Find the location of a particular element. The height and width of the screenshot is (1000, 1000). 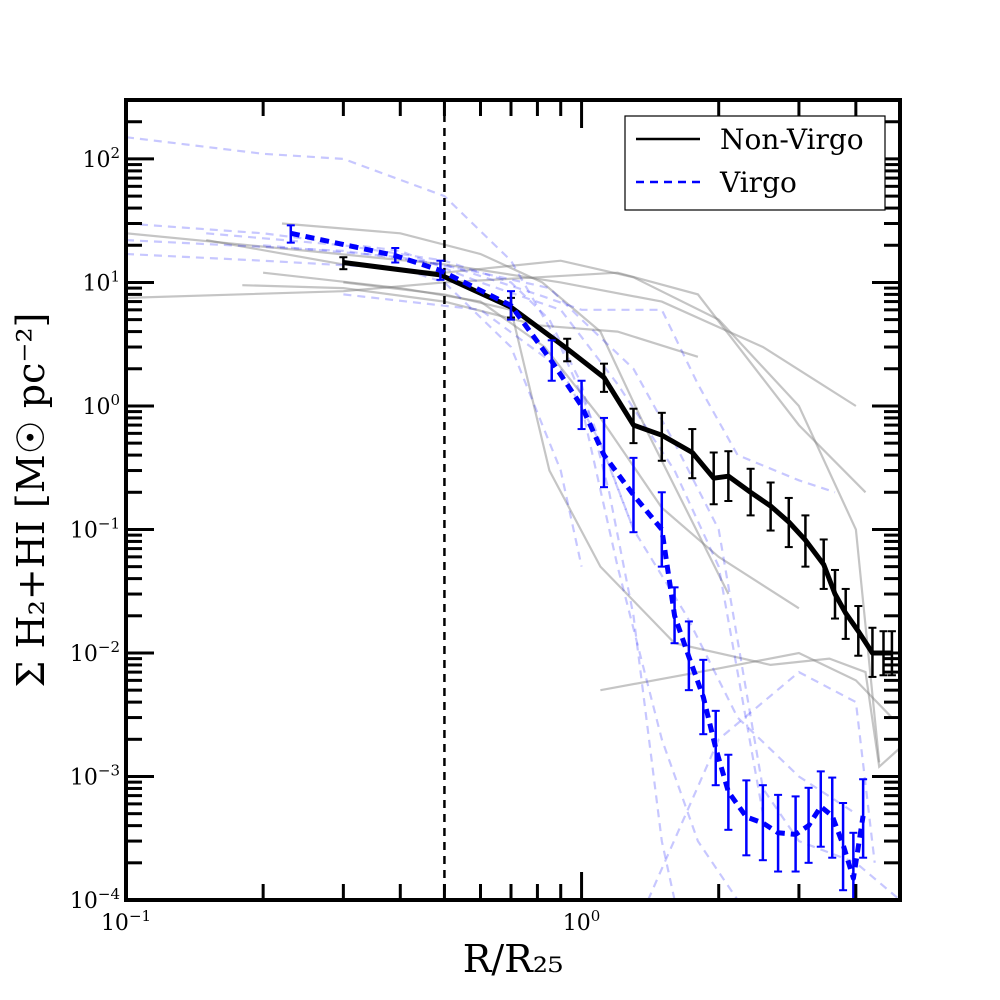

legend: Non-Virgo Virgo is located at coordinates (755, 163).